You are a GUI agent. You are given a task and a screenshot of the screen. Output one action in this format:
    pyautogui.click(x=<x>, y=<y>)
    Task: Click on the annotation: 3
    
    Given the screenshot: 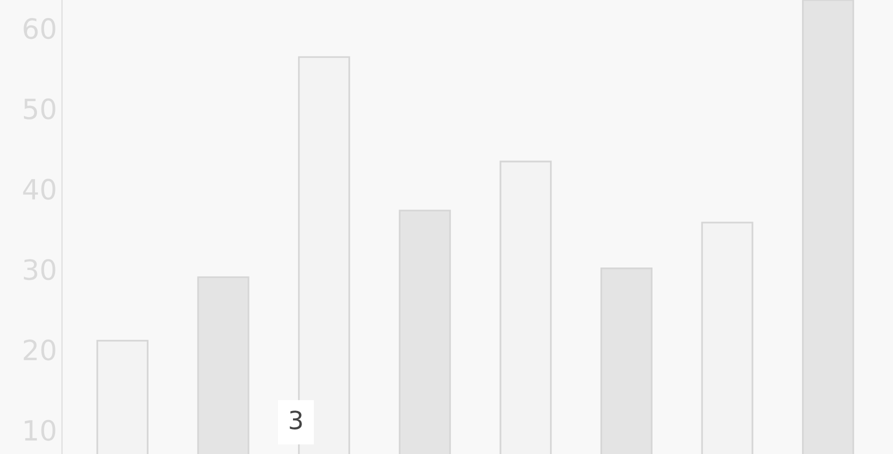 What is the action you would take?
    pyautogui.click(x=296, y=420)
    